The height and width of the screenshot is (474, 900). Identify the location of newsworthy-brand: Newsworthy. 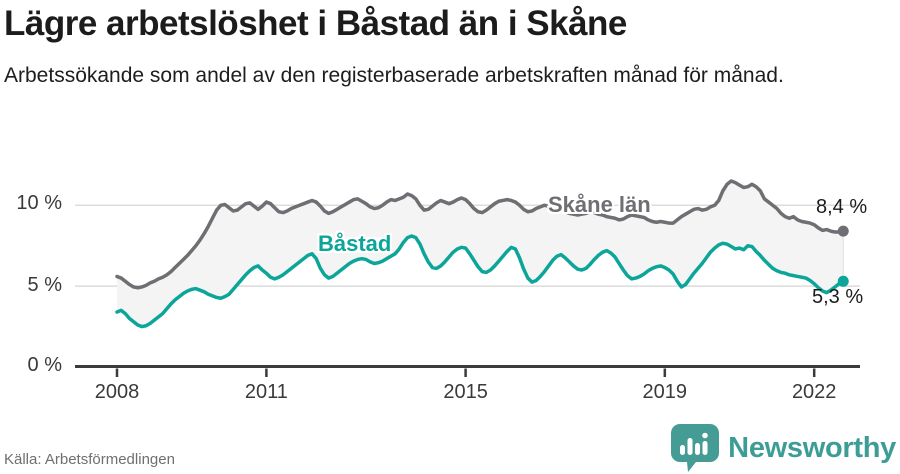
(783, 448).